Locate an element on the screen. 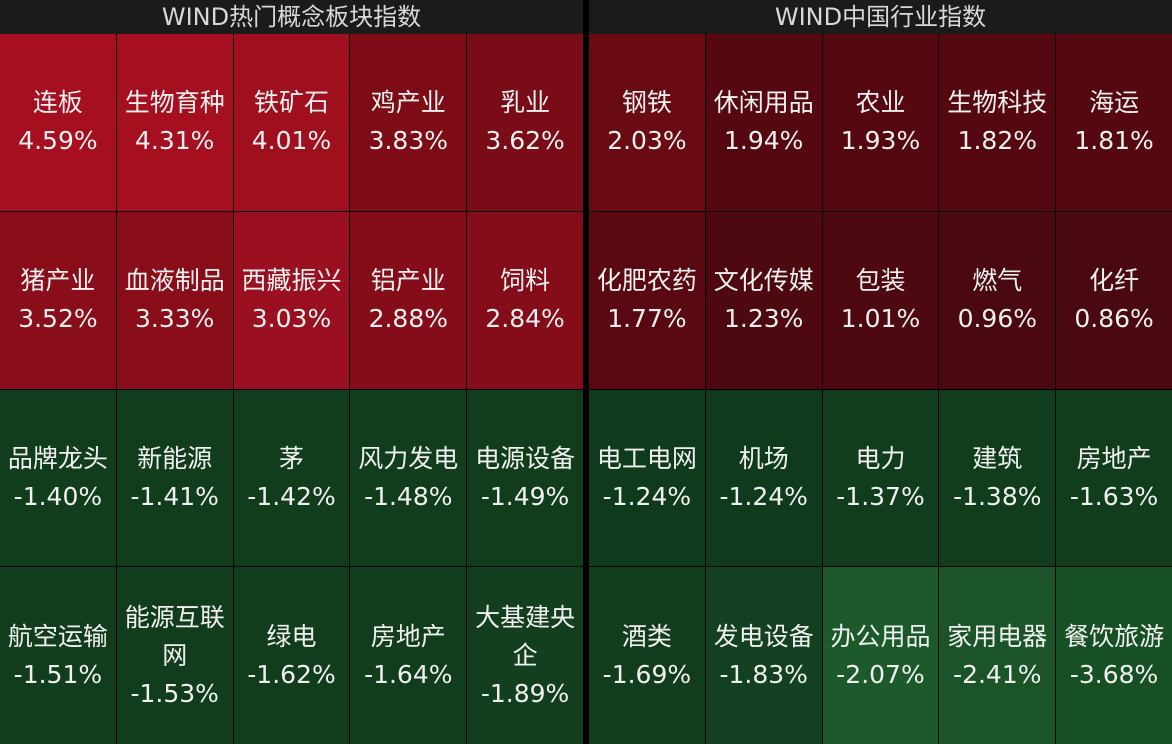 The height and width of the screenshot is (744, 1172). sector-change: -1.69% is located at coordinates (647, 674).